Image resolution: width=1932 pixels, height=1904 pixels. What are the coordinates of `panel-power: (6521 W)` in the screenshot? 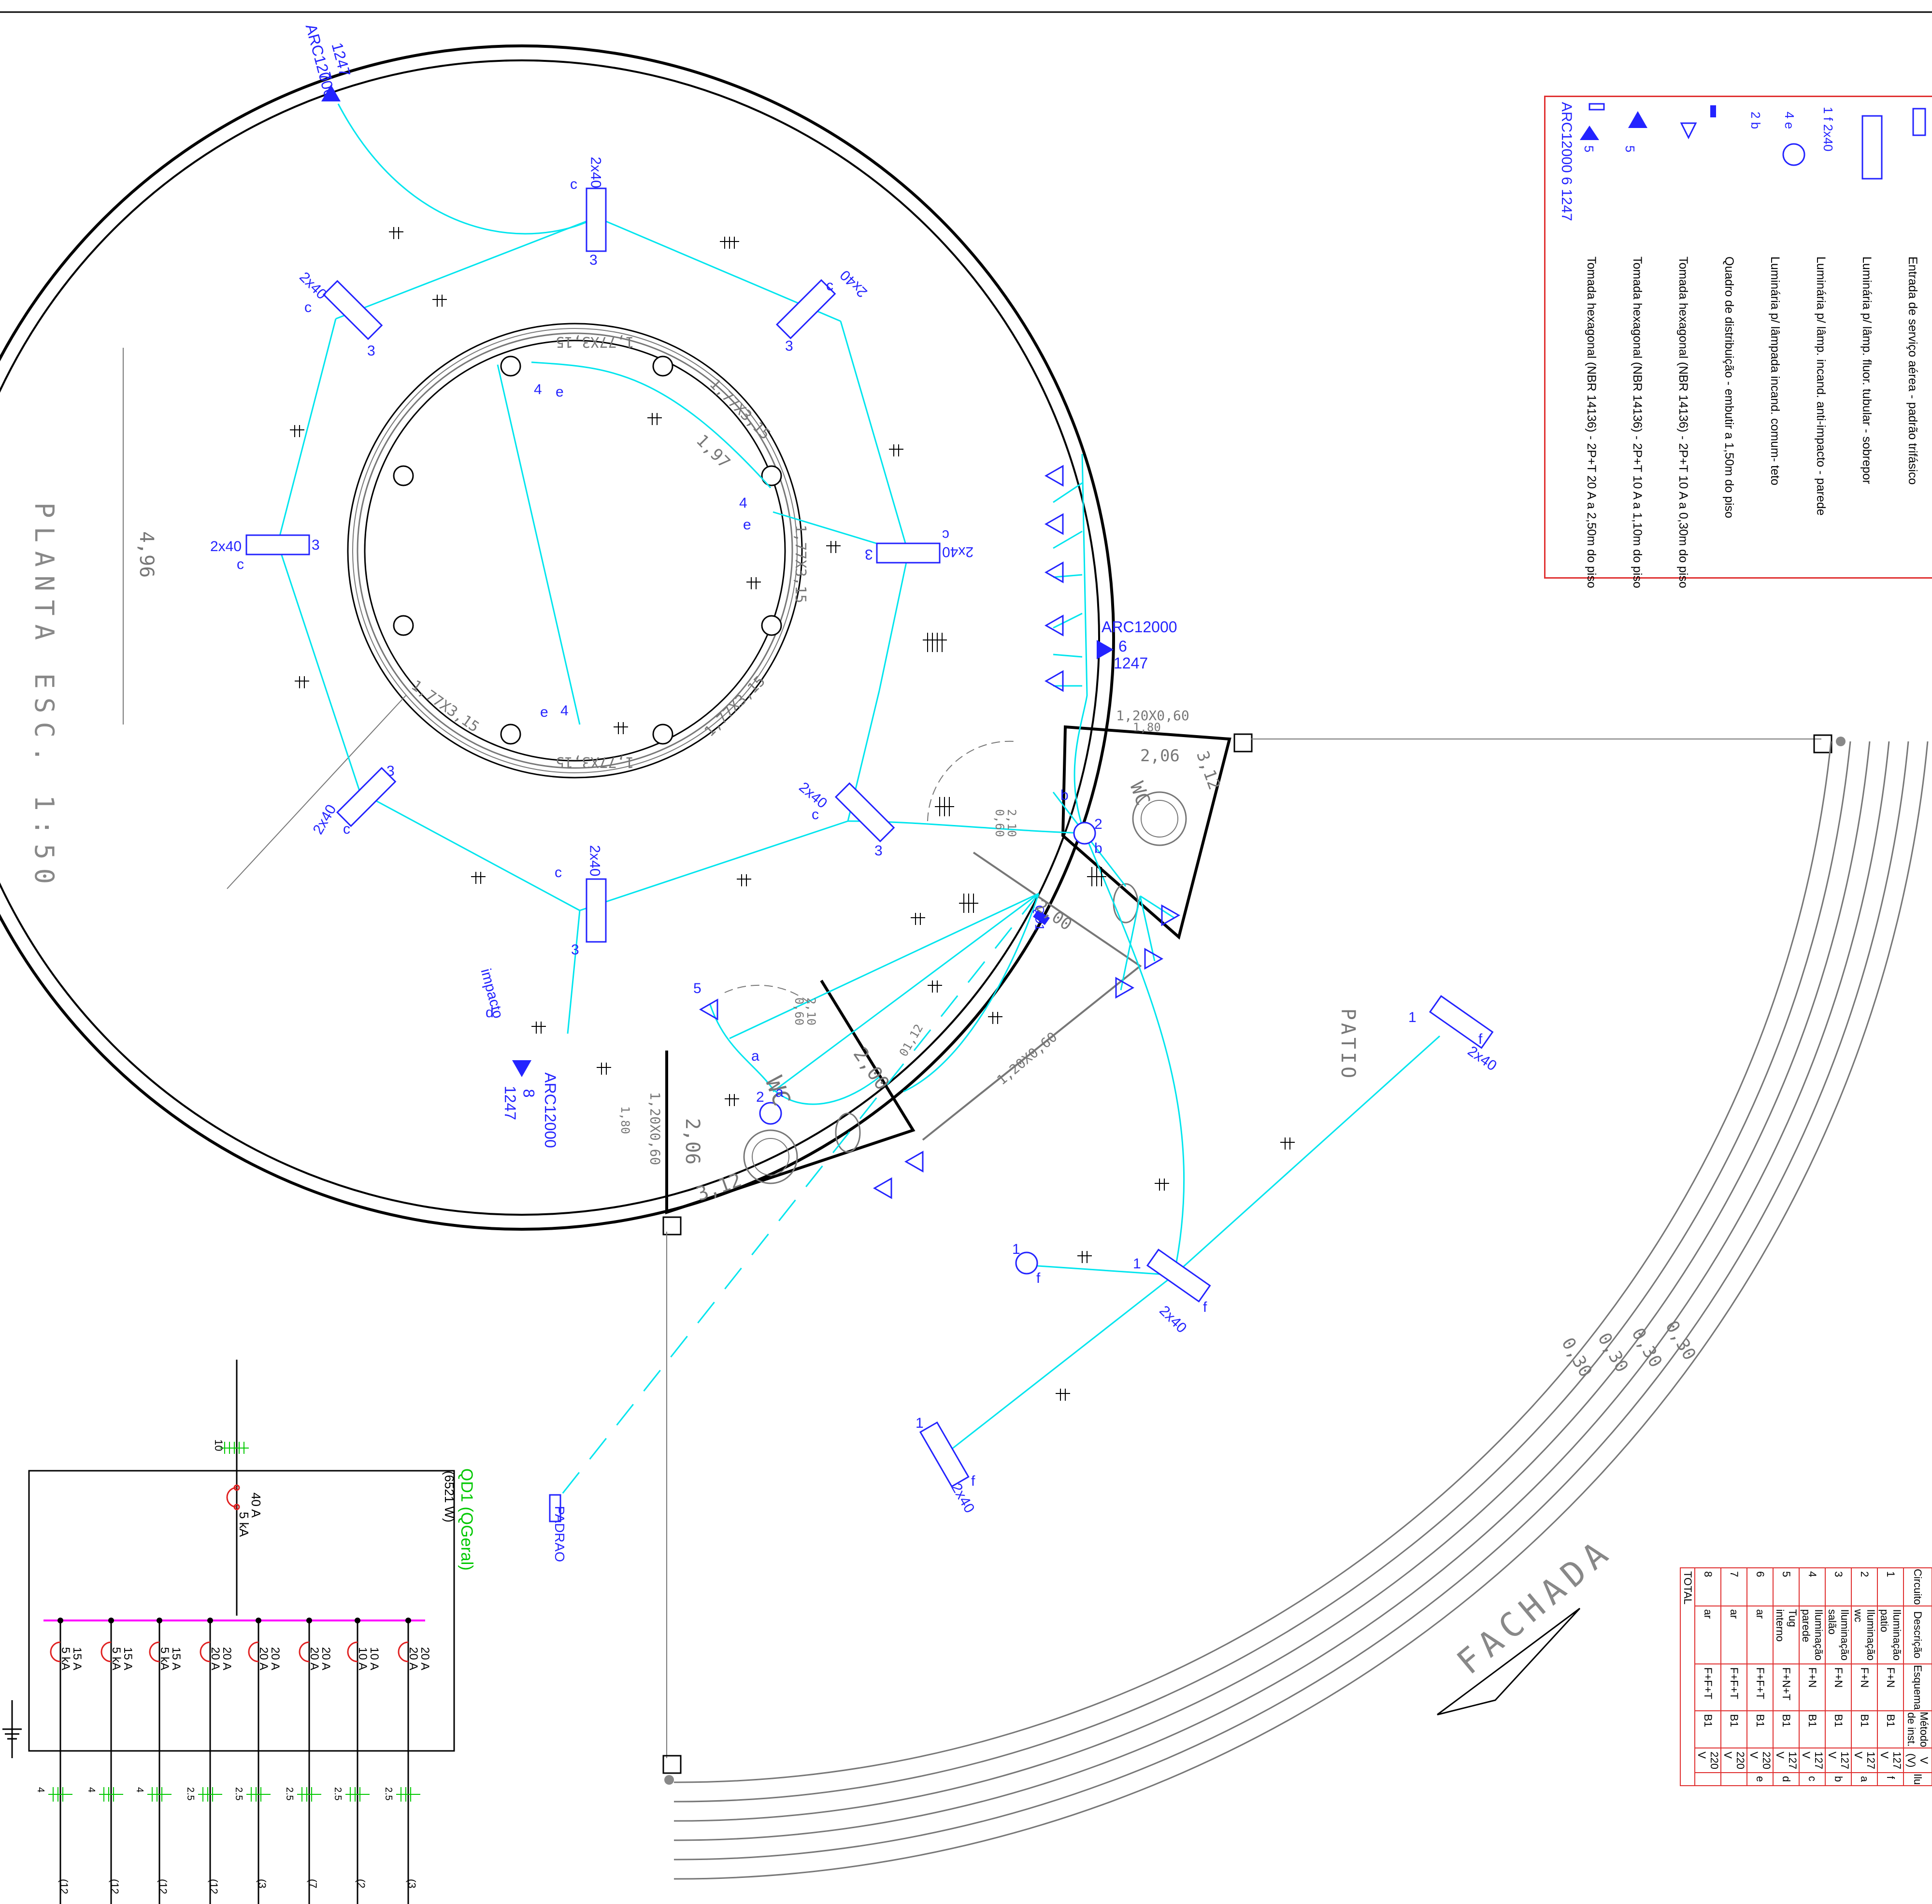 It's located at (450, 1496).